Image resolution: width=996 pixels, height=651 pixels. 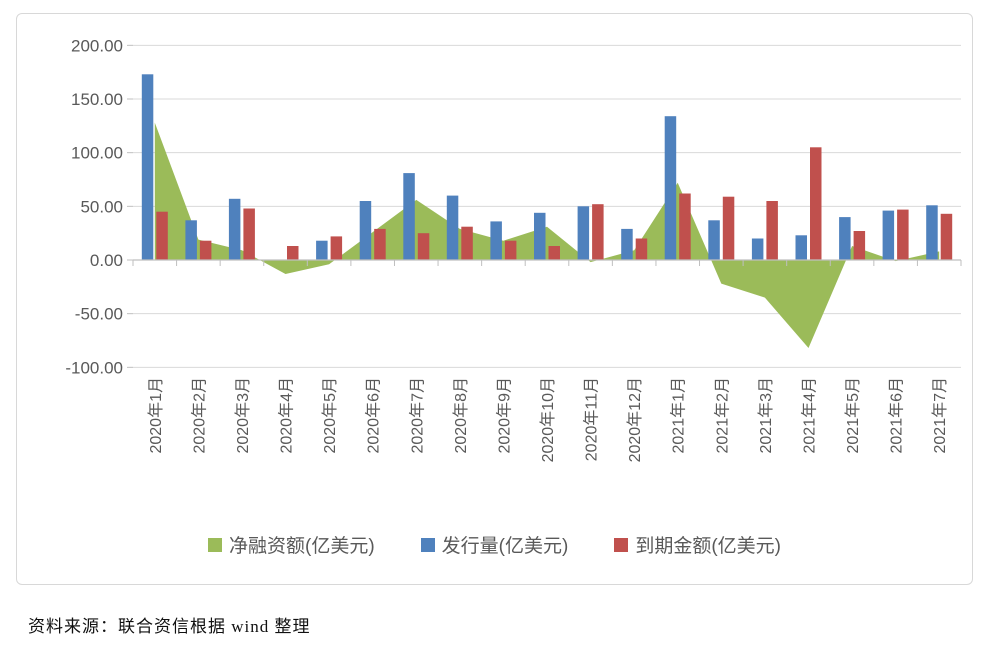 What do you see at coordinates (330, 415) in the screenshot?
I see `x-axis-category-label: 2020年5月` at bounding box center [330, 415].